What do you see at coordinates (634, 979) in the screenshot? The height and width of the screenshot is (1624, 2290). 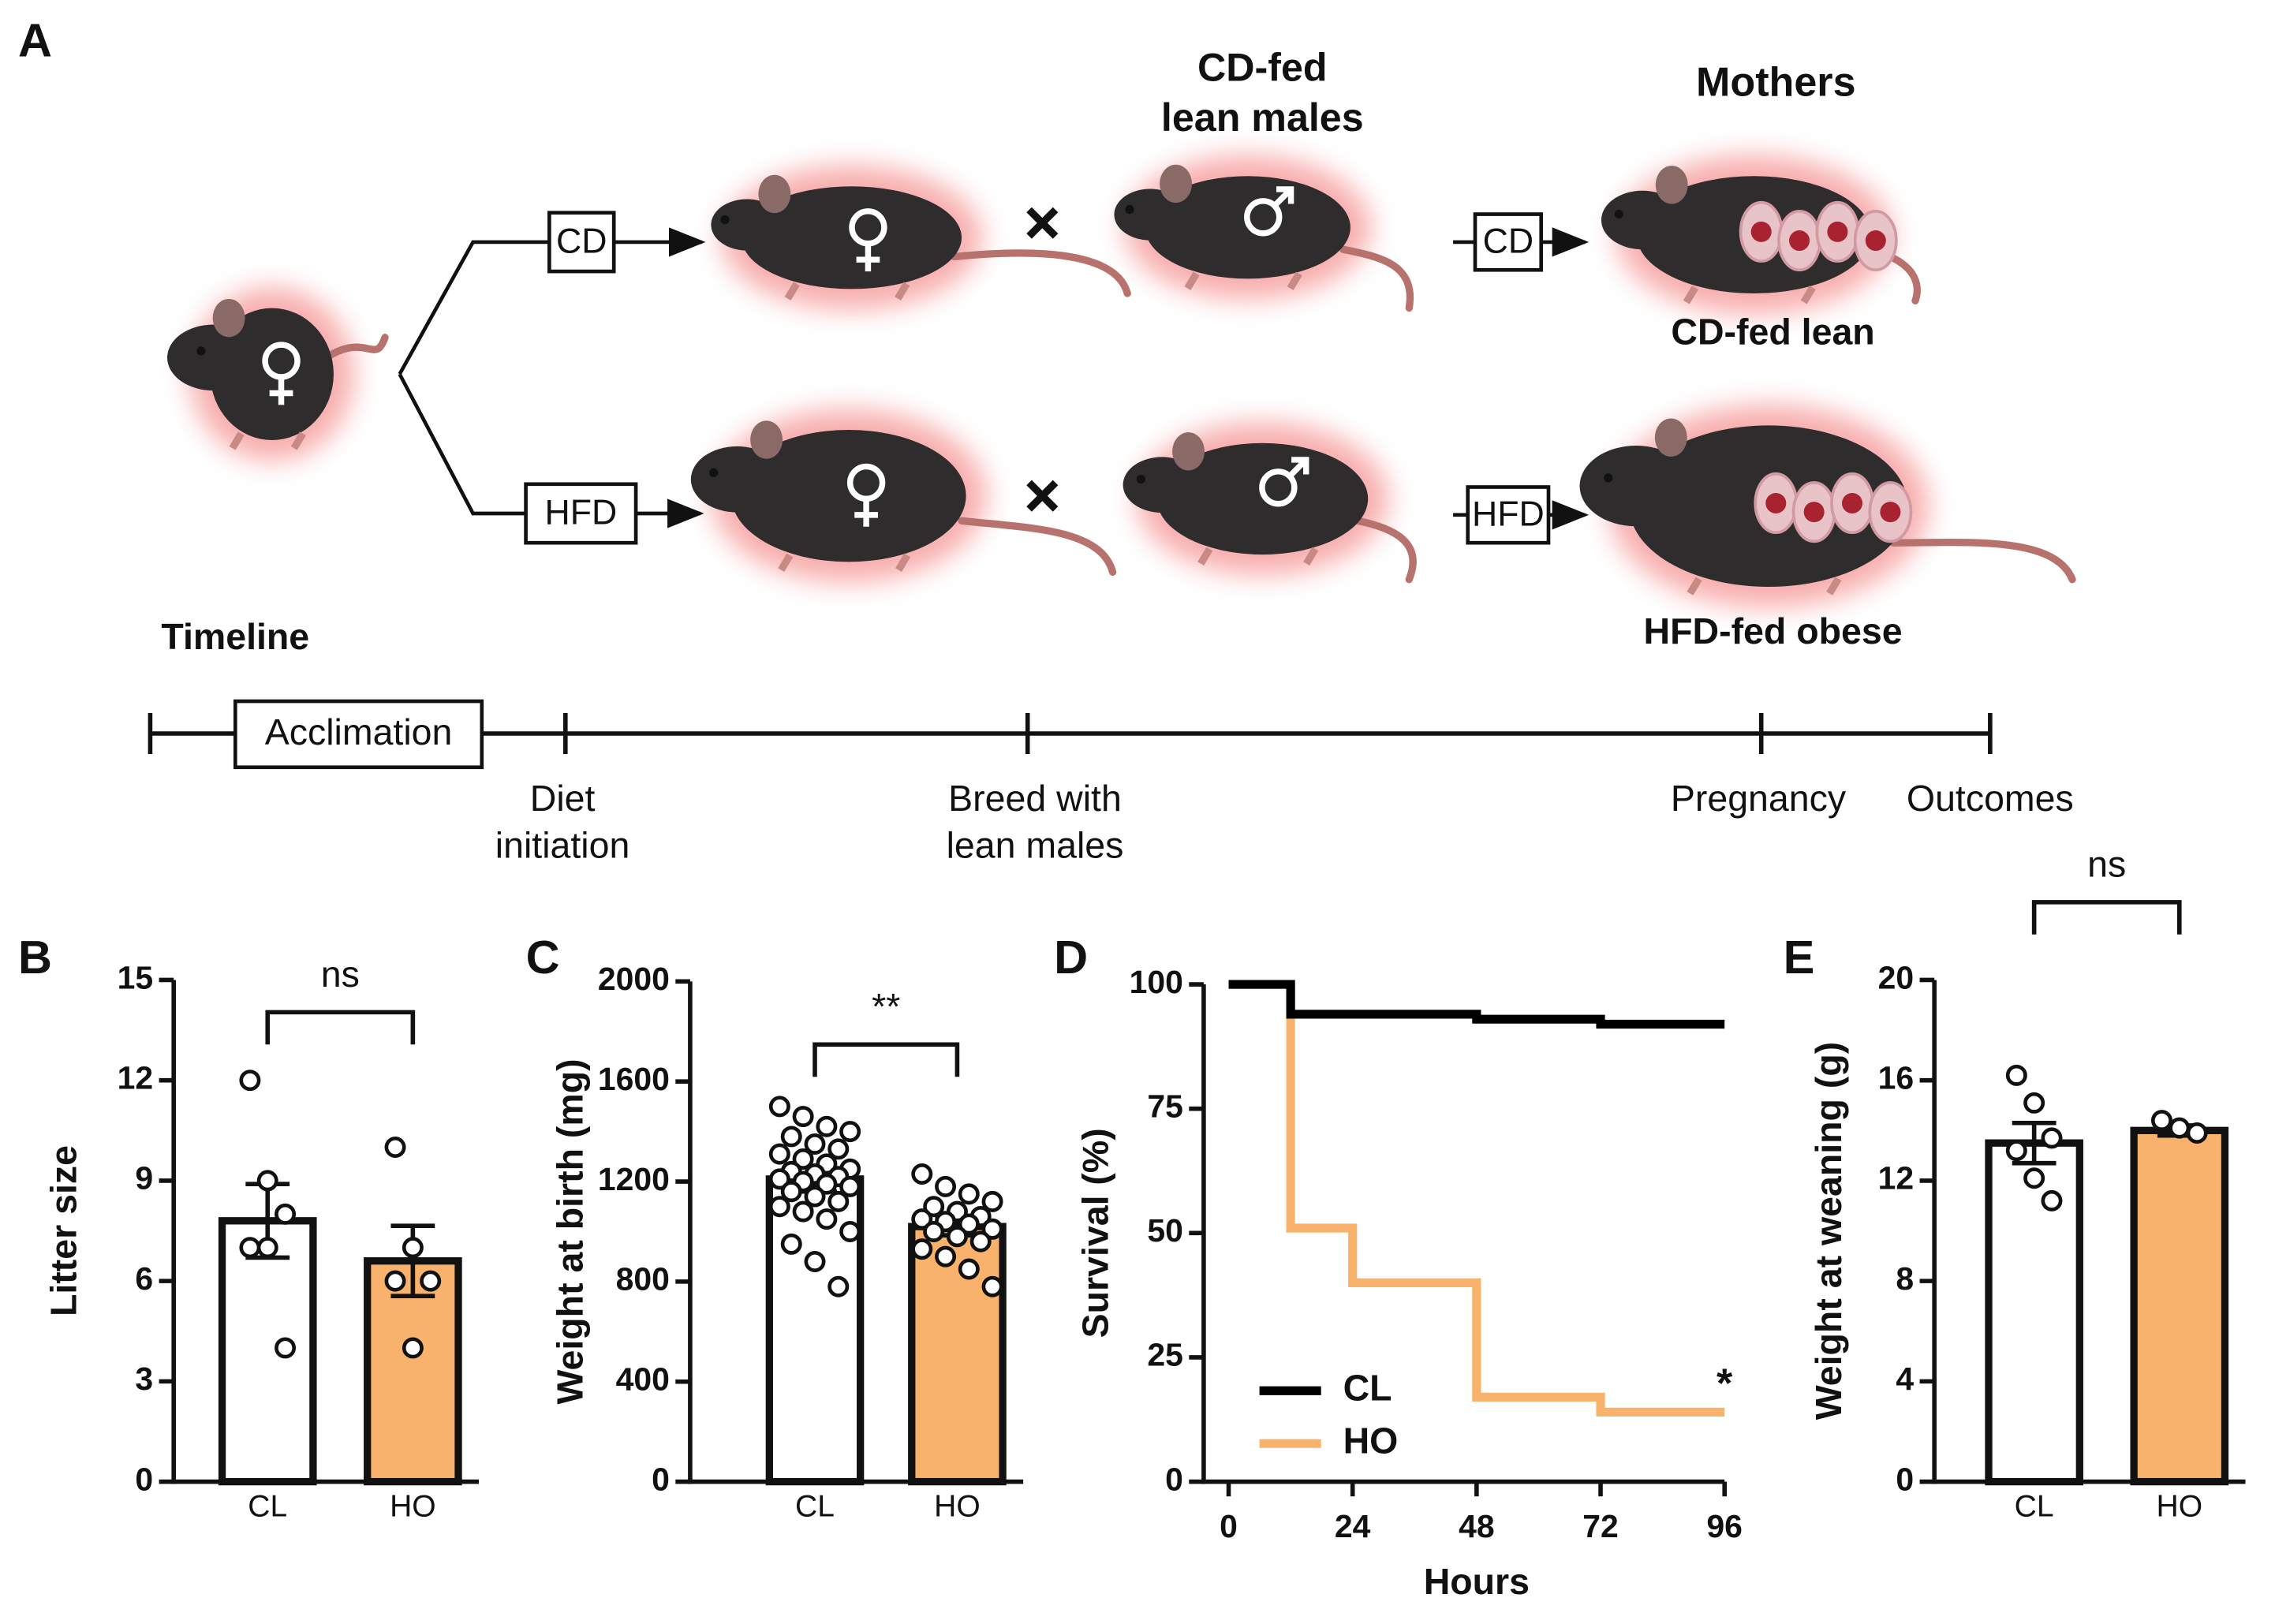 I see `y-tick-label: 2000` at bounding box center [634, 979].